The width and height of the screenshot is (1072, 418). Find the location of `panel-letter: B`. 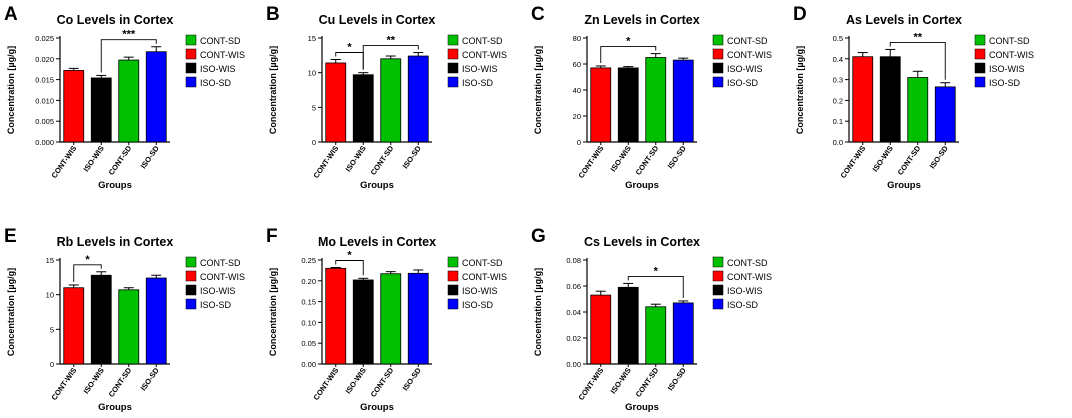

panel-letter: B is located at coordinates (273, 14).